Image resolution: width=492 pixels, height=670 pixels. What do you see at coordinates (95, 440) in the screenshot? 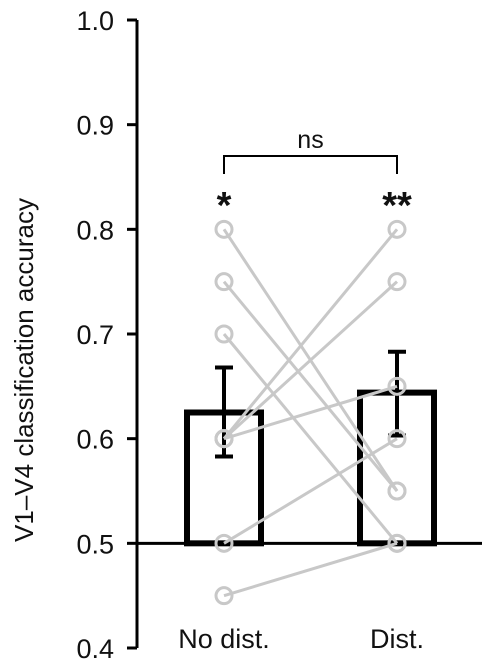
I see `y-tick-label: 0.6` at bounding box center [95, 440].